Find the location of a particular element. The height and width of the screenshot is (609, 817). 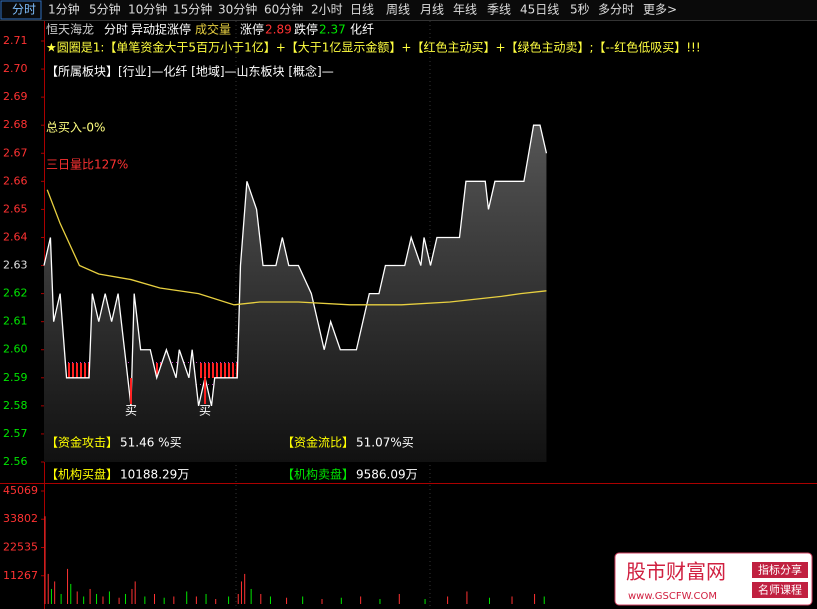

toolbar-item: 更多> is located at coordinates (660, 10).